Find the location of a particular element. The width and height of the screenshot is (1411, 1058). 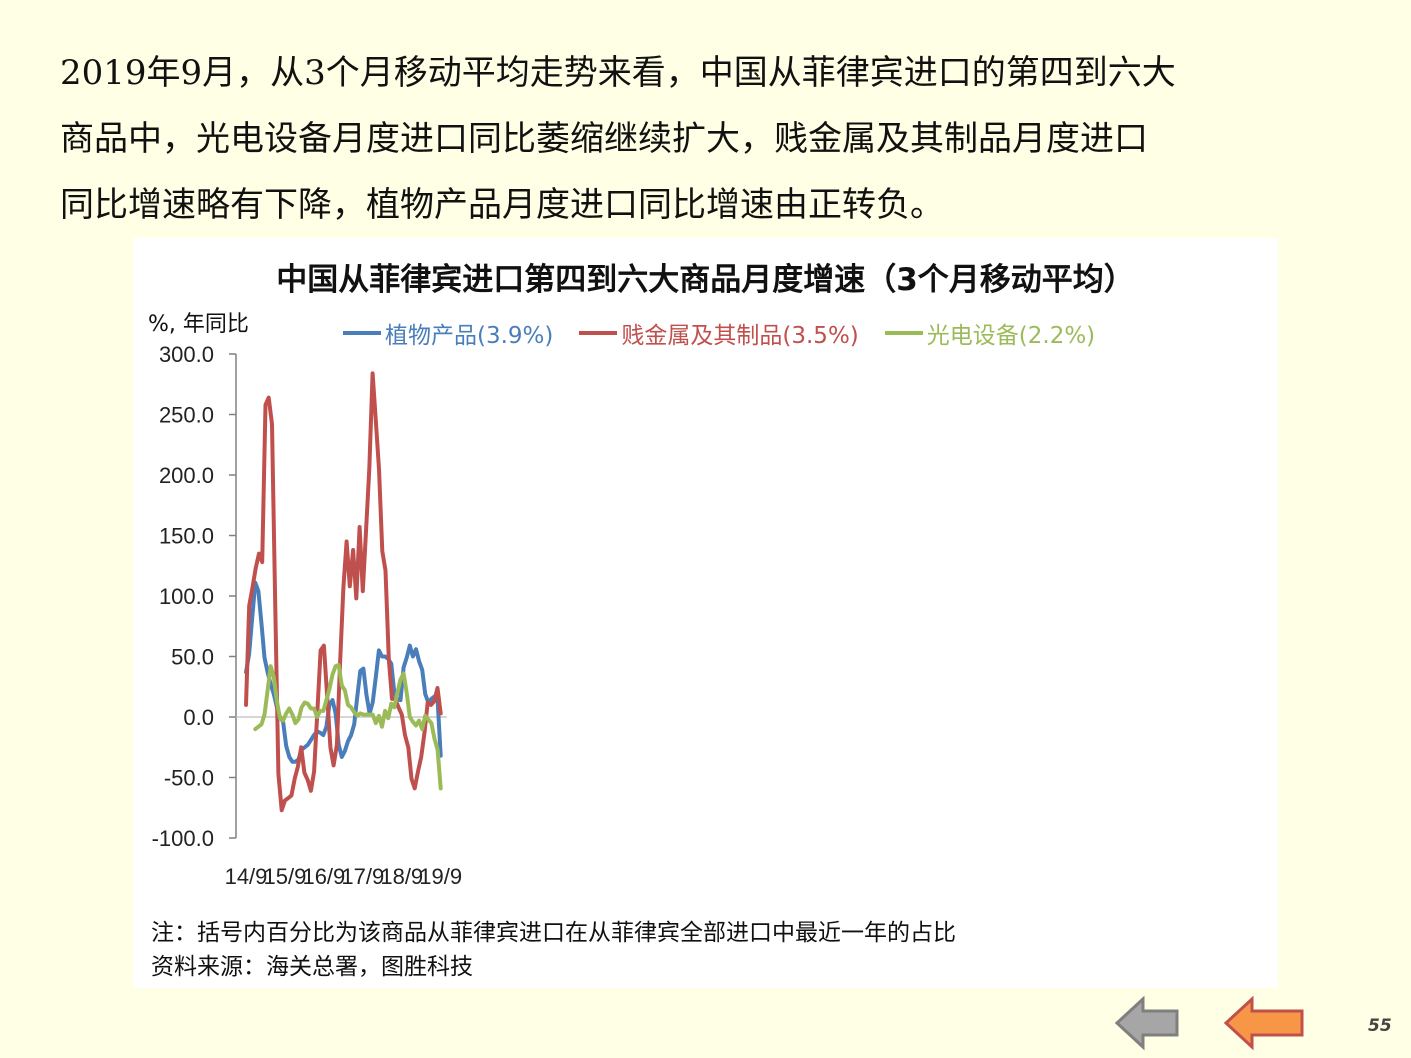

intro-line-3: 同比增速略有下降，植物产品月度进口同比增速由正转负。 is located at coordinates (502, 205).